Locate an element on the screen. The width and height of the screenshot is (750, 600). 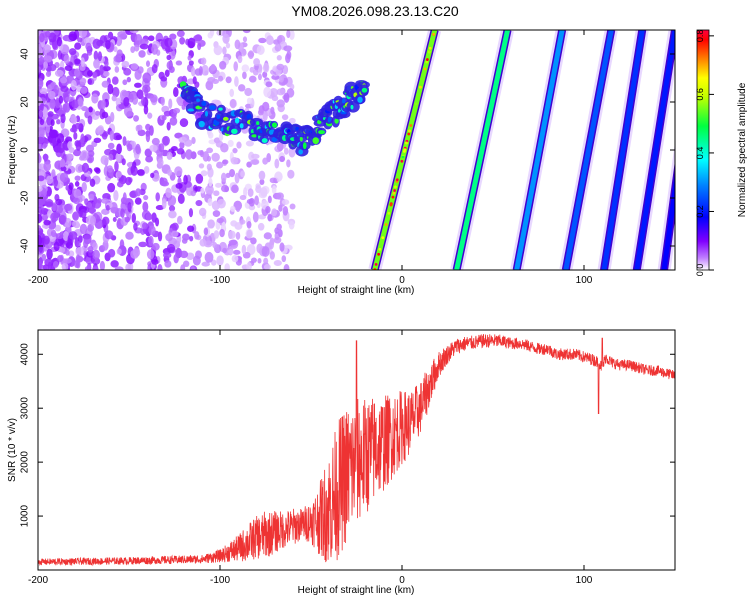
snr-x-axis-label: Height of straight line (km) is located at coordinates (356, 590).